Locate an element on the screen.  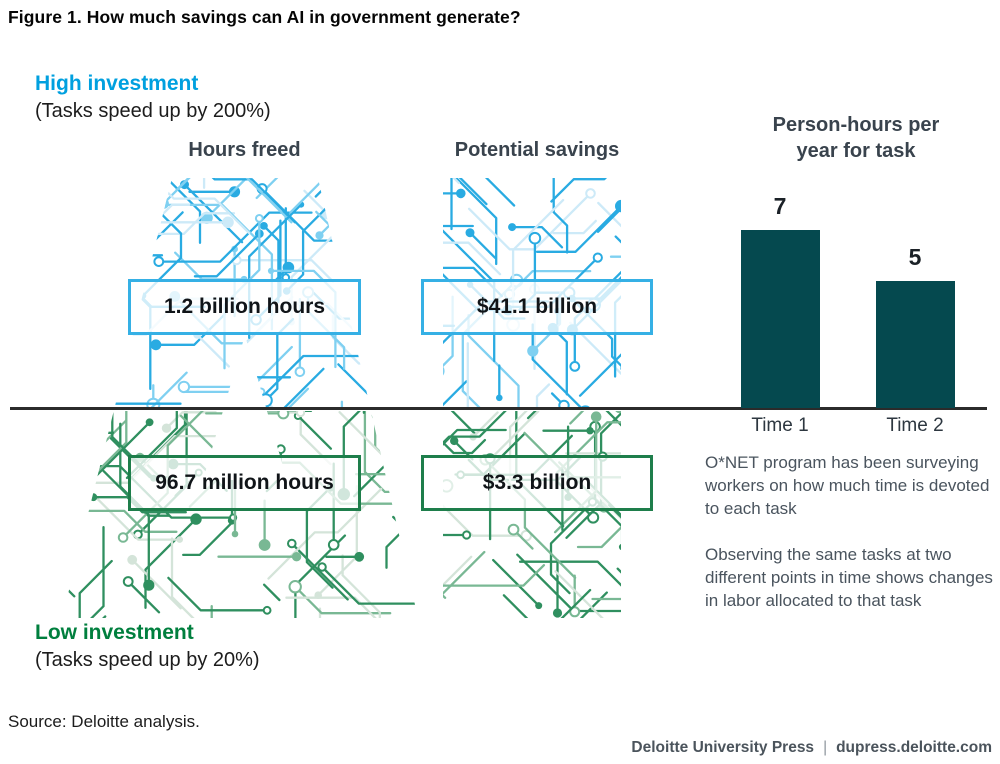
low-savings-value: $3.3 billion is located at coordinates (537, 482).